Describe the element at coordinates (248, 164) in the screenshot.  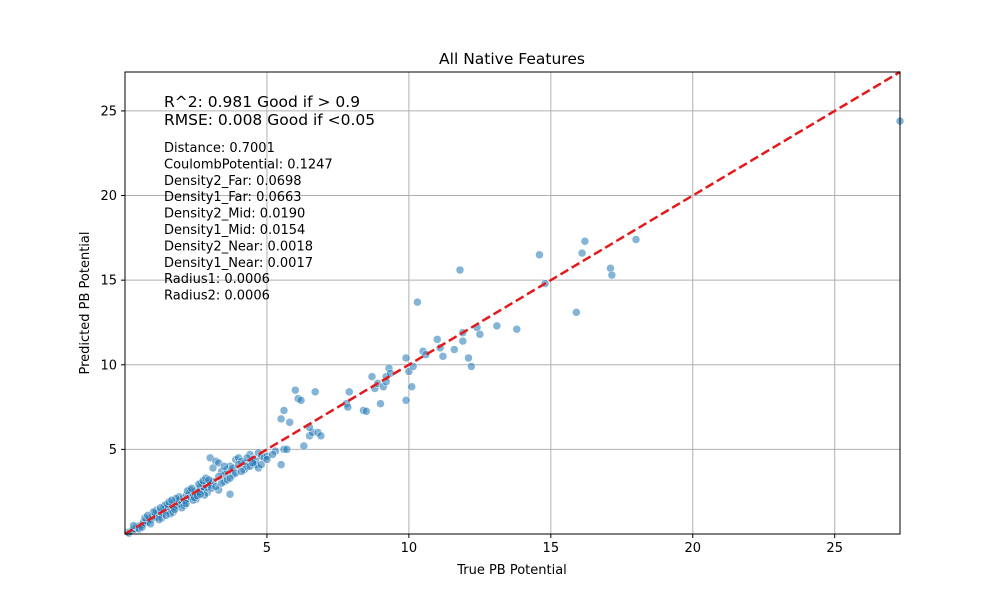
I see `feature-importance-line: CoulombPotential: 0.1247` at that location.